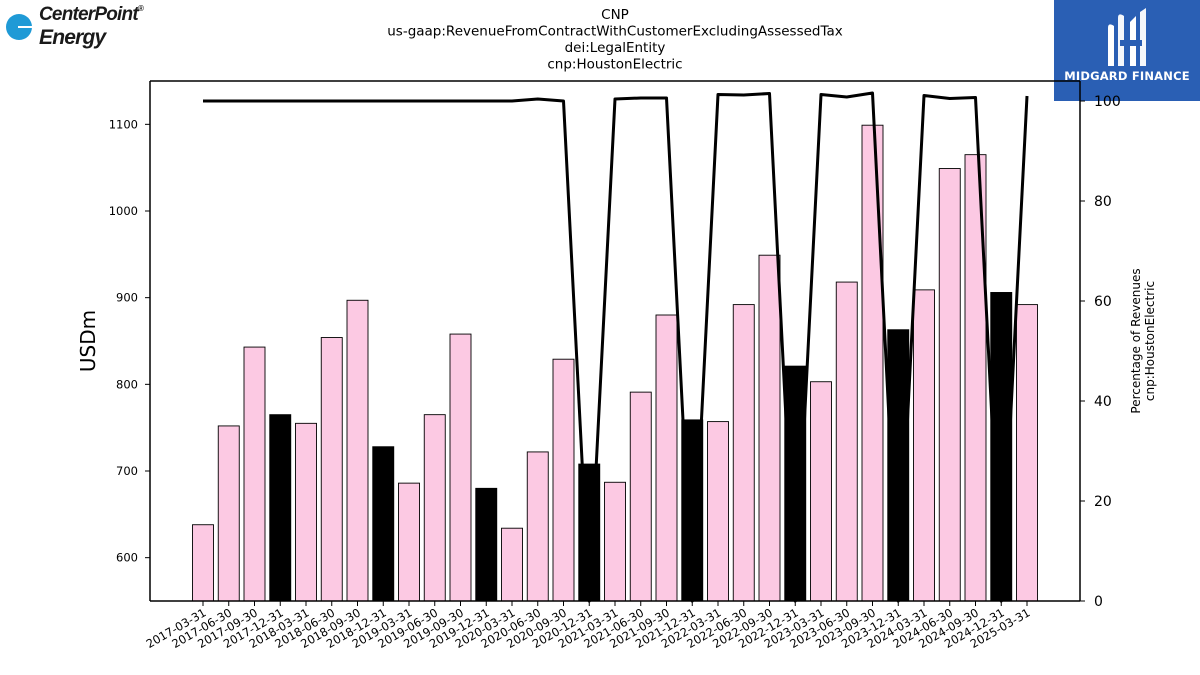 This screenshot has height=675, width=1200. What do you see at coordinates (614, 65) in the screenshot?
I see `chart-title-line-4: cnp:HoustonElectric` at bounding box center [614, 65].